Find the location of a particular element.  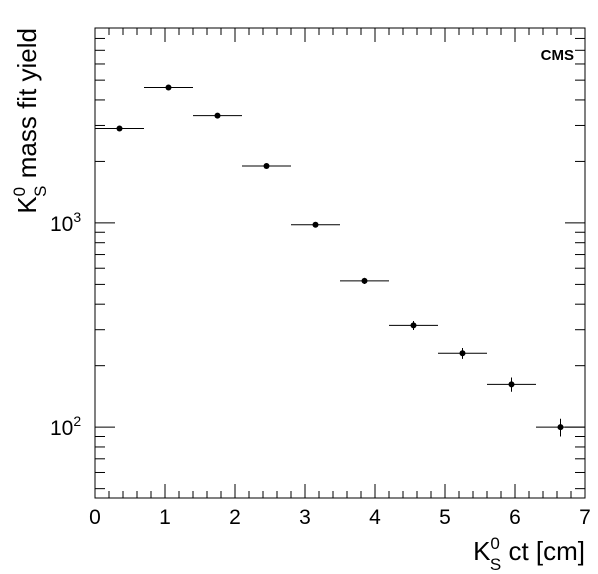

y-axis-label: K0 S mass fit yield is located at coordinates (30, 121).